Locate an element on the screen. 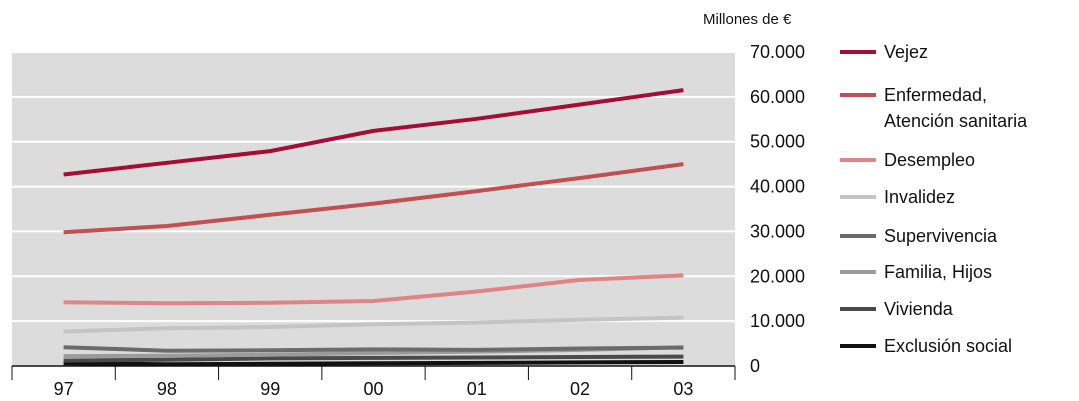 The width and height of the screenshot is (1079, 401). y-tick-label: 0 is located at coordinates (755, 366).